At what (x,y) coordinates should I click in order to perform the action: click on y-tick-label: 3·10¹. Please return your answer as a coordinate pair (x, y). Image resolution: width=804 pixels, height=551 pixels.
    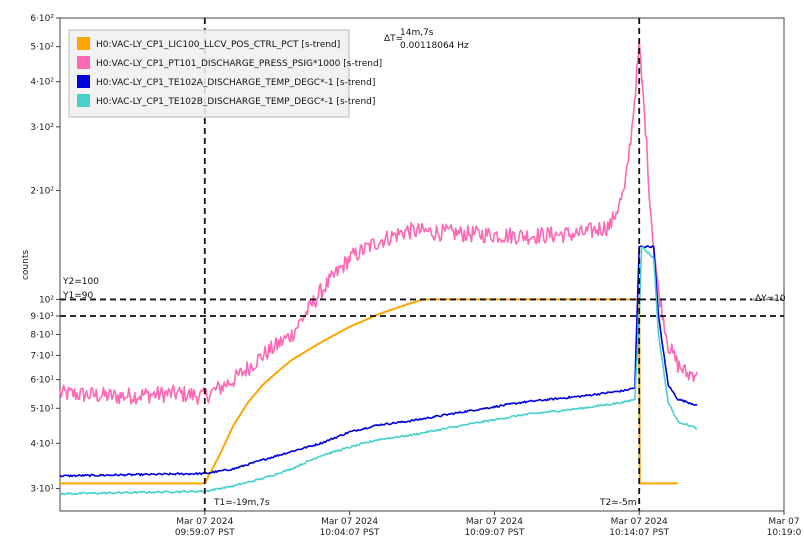
    Looking at the image, I should click on (42, 490).